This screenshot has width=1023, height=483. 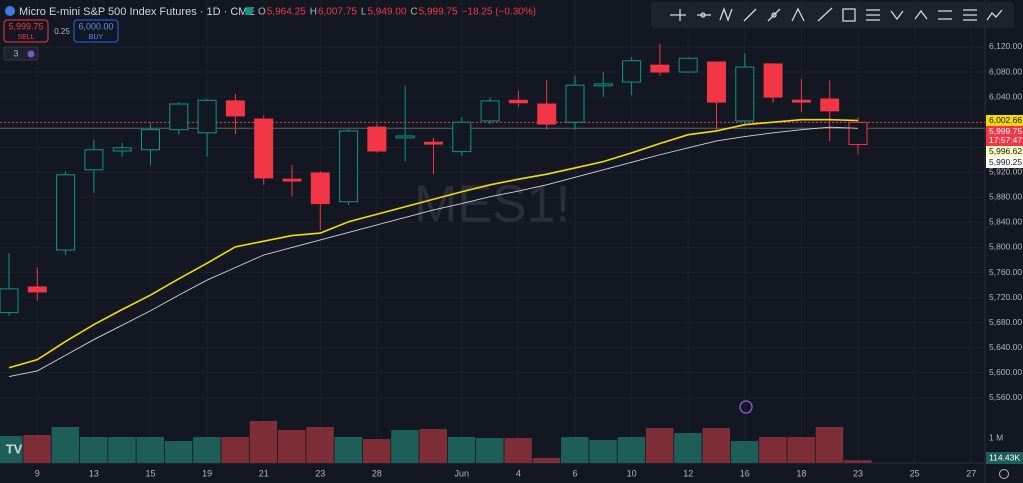 What do you see at coordinates (1005, 96) in the screenshot?
I see `y-tick-label: 6,040.00` at bounding box center [1005, 96].